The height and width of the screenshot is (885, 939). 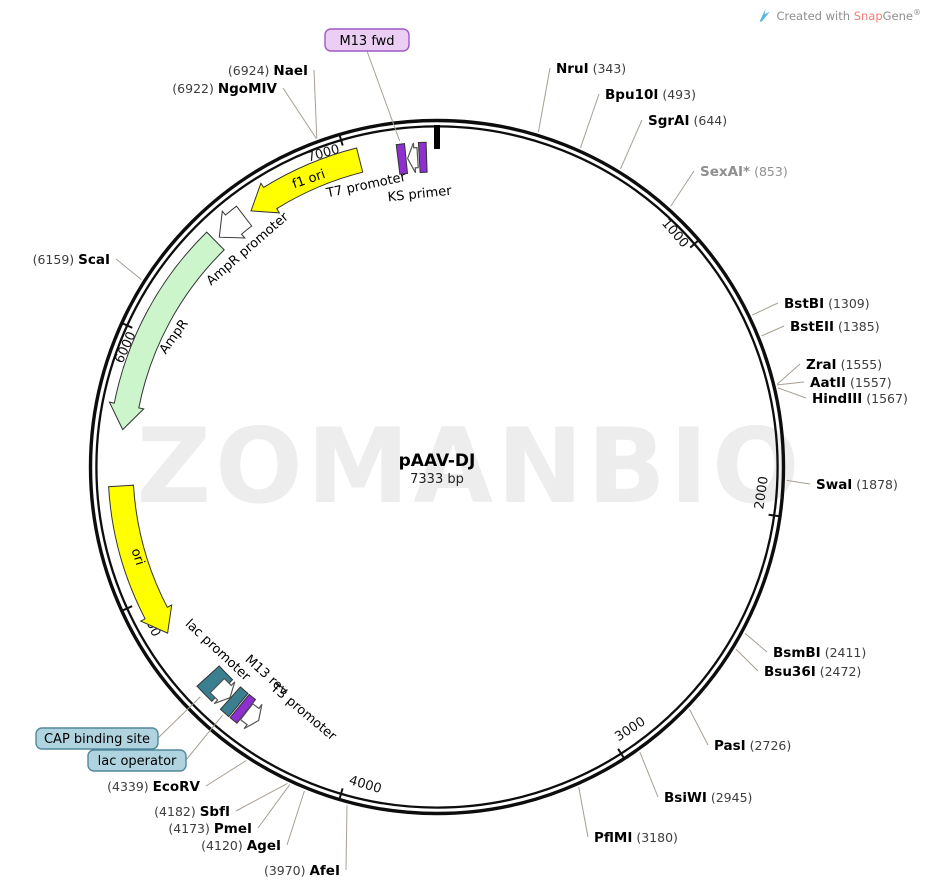 I want to click on site-label-sgrai: SgrAI (644), so click(x=687, y=121).